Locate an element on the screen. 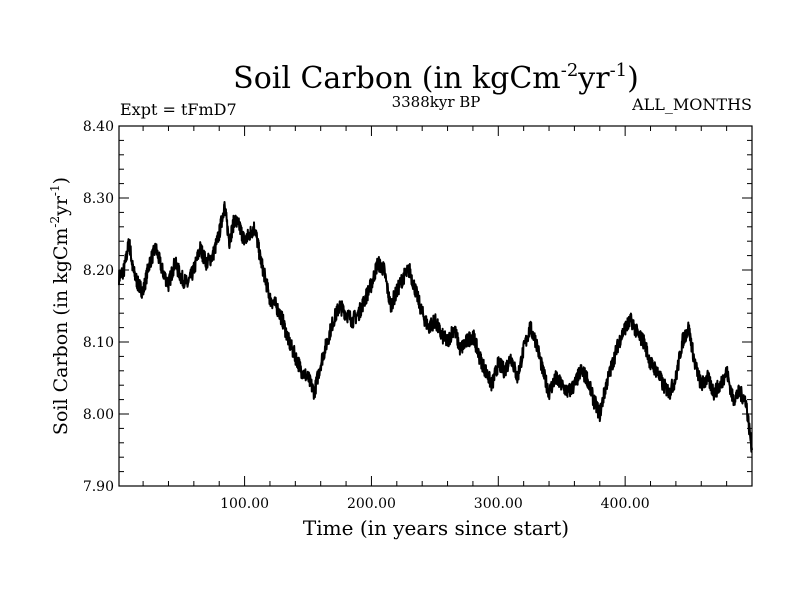 The width and height of the screenshot is (800, 600). chart-title: Soil Carbon (in kgCm-2yr-1) is located at coordinates (436, 78).